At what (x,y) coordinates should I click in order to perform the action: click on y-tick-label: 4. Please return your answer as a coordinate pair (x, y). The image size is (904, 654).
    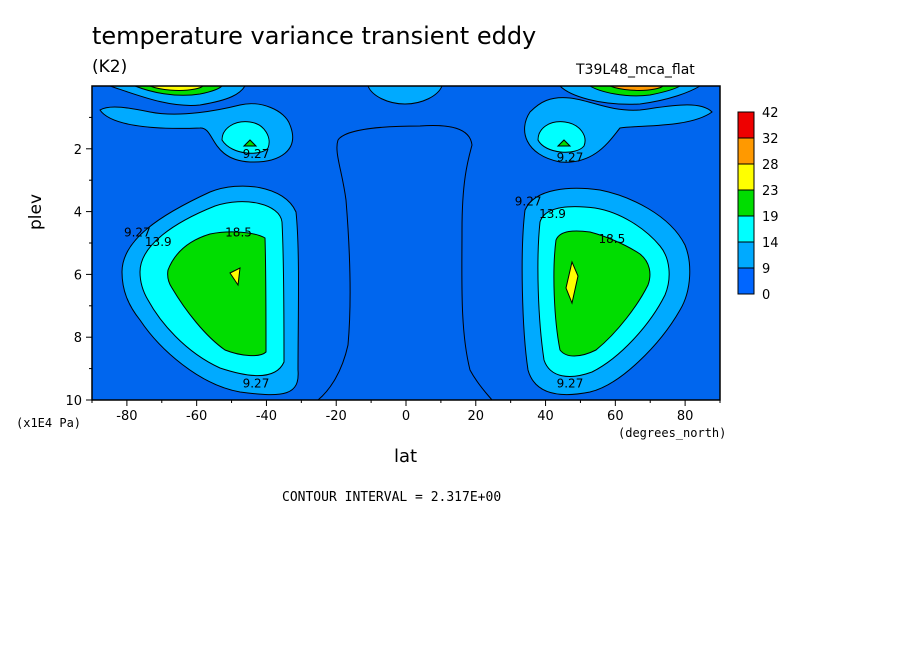
    Looking at the image, I should click on (78, 213).